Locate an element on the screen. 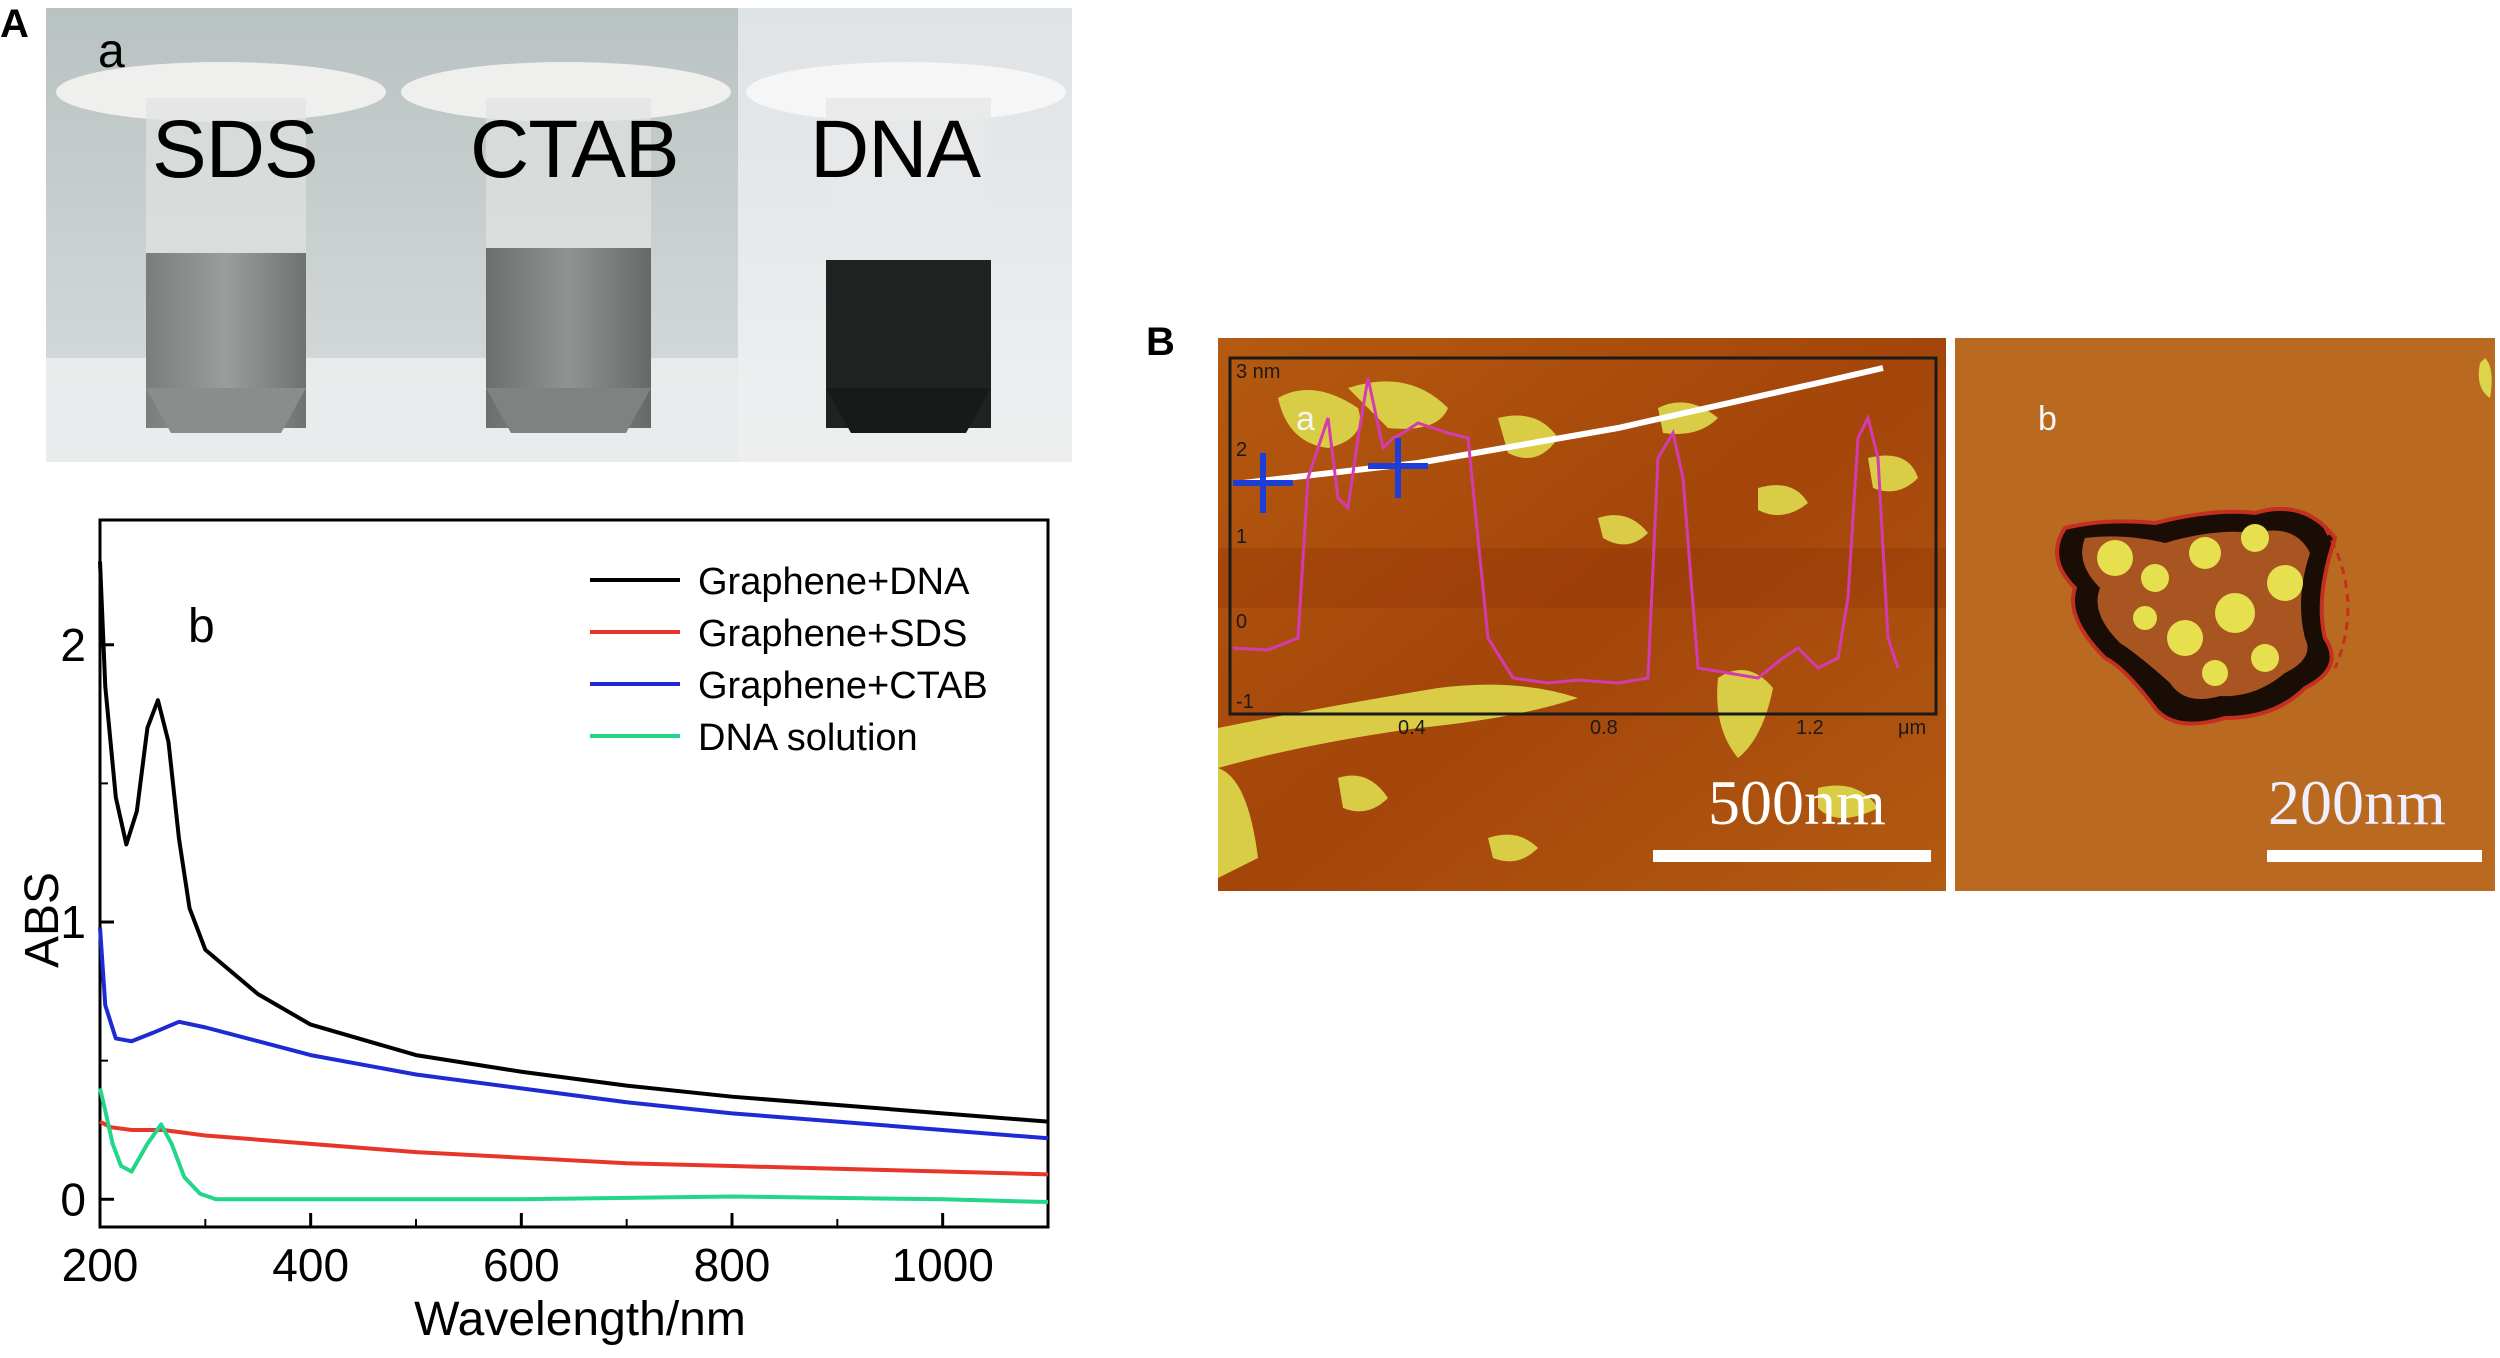 This screenshot has height=1358, width=2500. y-tick-label: 1 is located at coordinates (73, 922).